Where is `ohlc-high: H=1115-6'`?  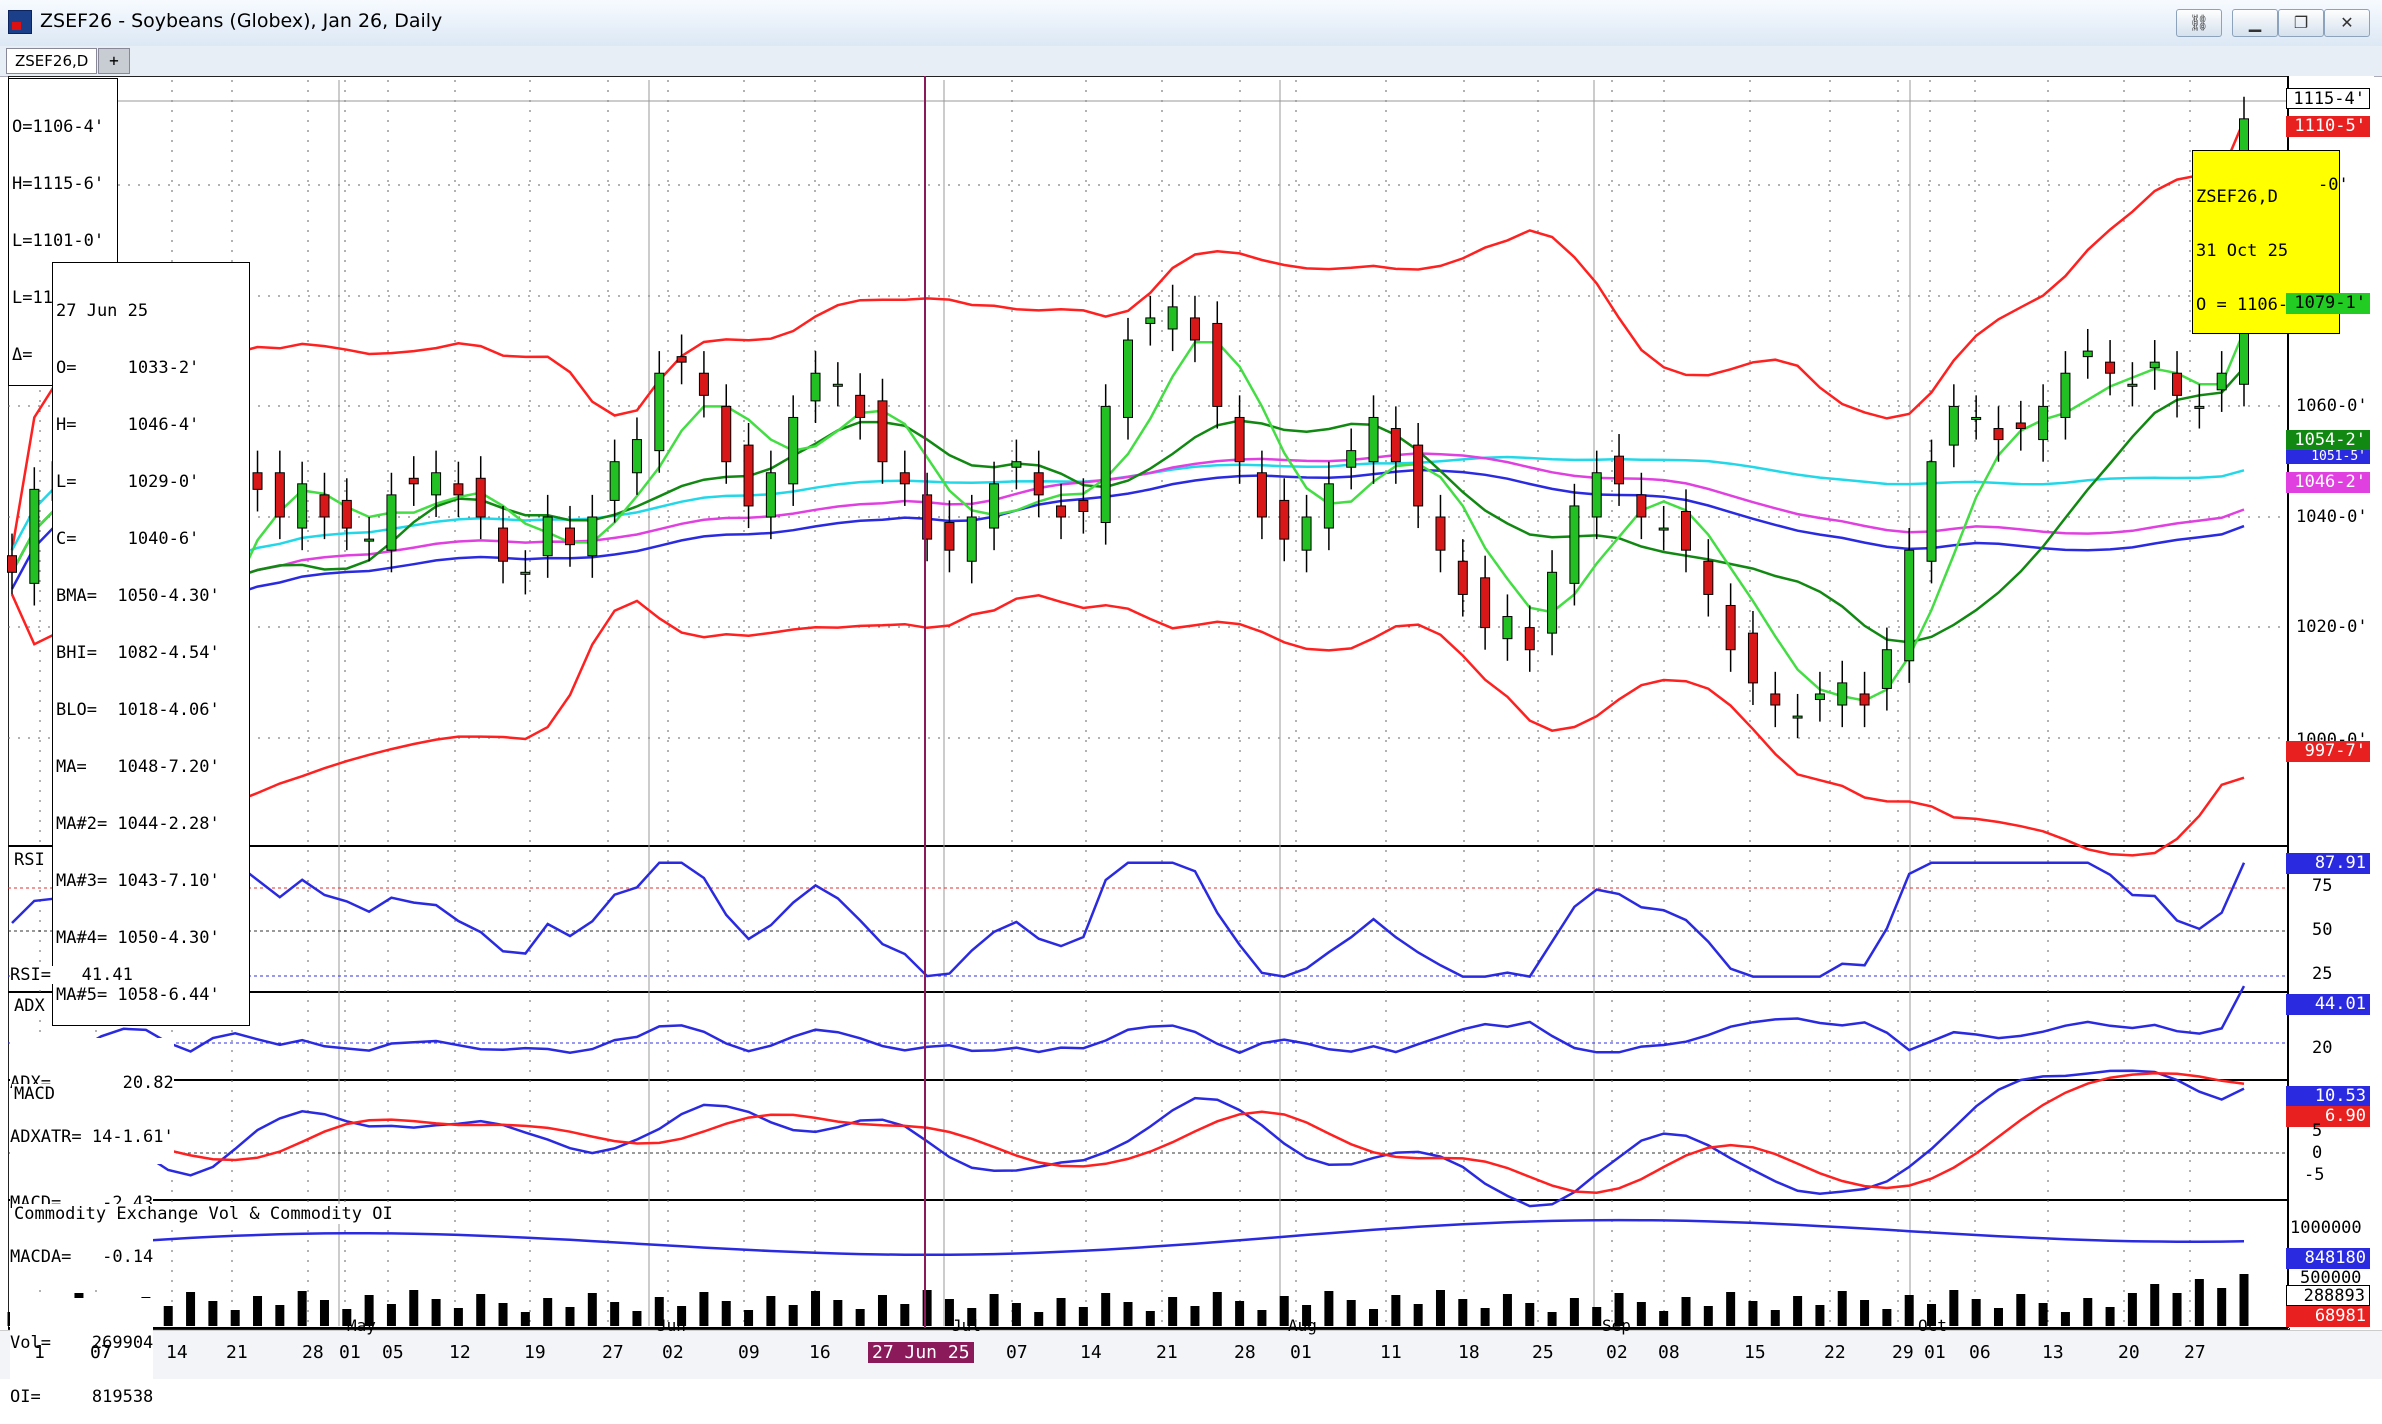
ohlc-high: H=1115-6' is located at coordinates (58, 184).